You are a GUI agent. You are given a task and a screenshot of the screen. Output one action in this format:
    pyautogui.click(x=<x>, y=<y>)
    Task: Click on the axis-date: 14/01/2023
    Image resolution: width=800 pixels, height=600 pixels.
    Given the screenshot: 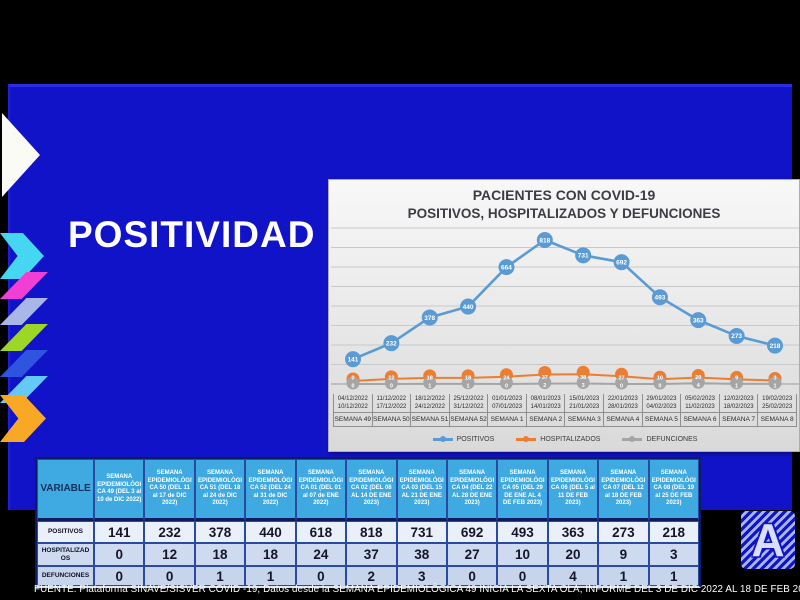 What is the action you would take?
    pyautogui.click(x=545, y=407)
    